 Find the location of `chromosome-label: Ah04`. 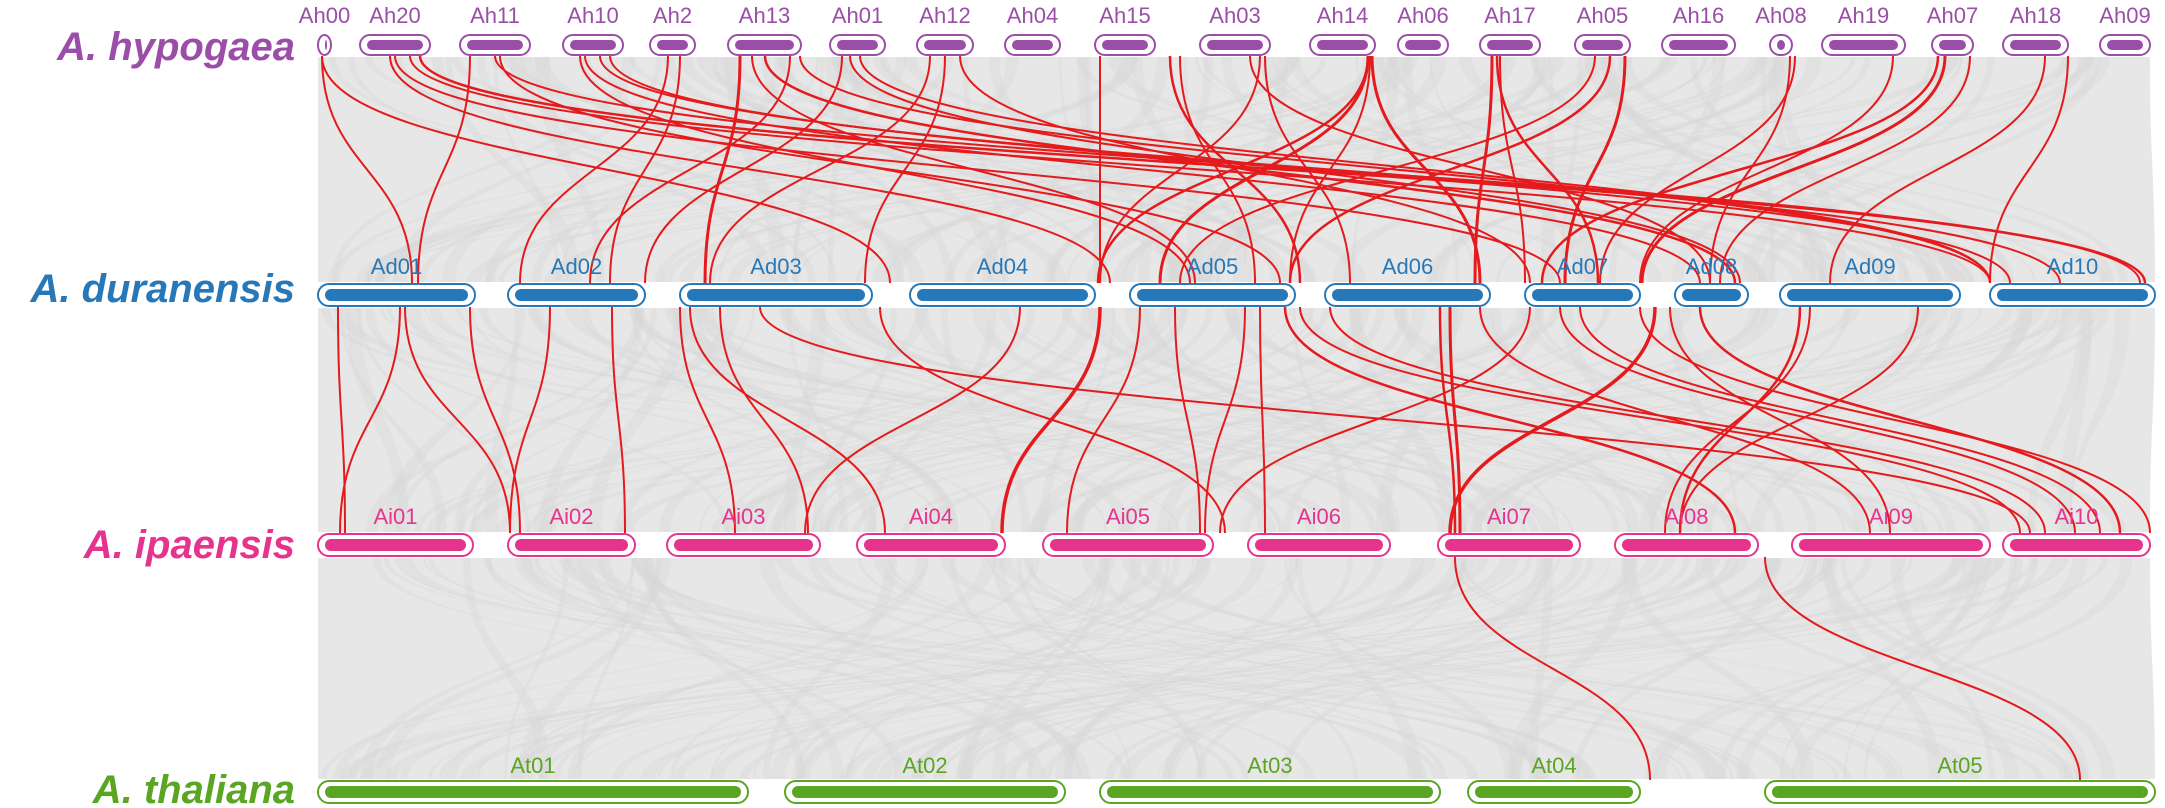

chromosome-label: Ah04 is located at coordinates (1032, 15).